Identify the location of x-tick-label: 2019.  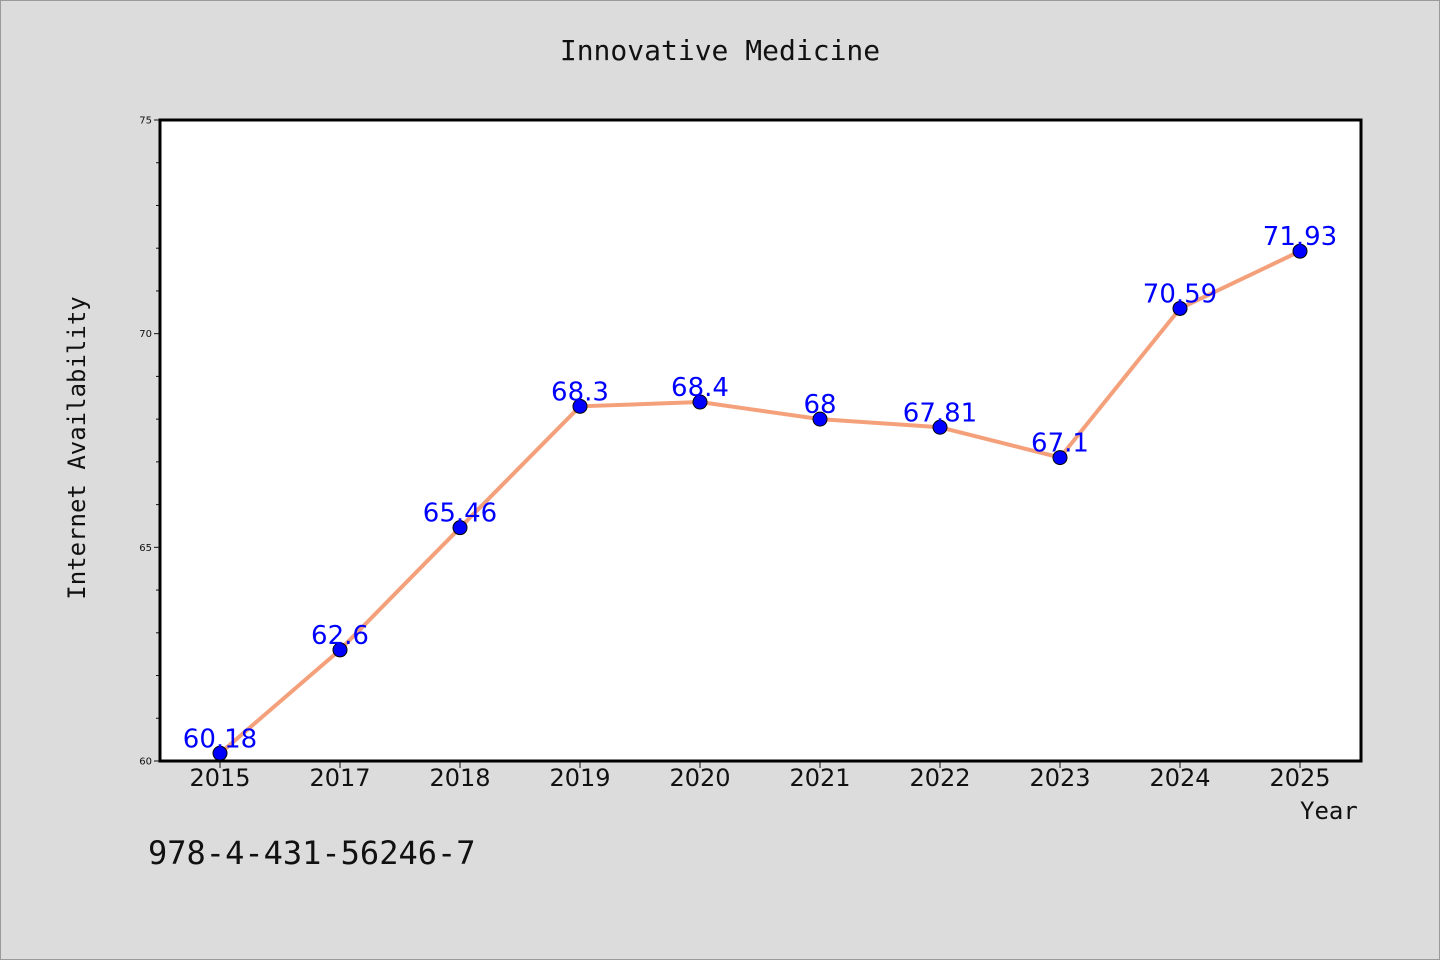
(579, 778).